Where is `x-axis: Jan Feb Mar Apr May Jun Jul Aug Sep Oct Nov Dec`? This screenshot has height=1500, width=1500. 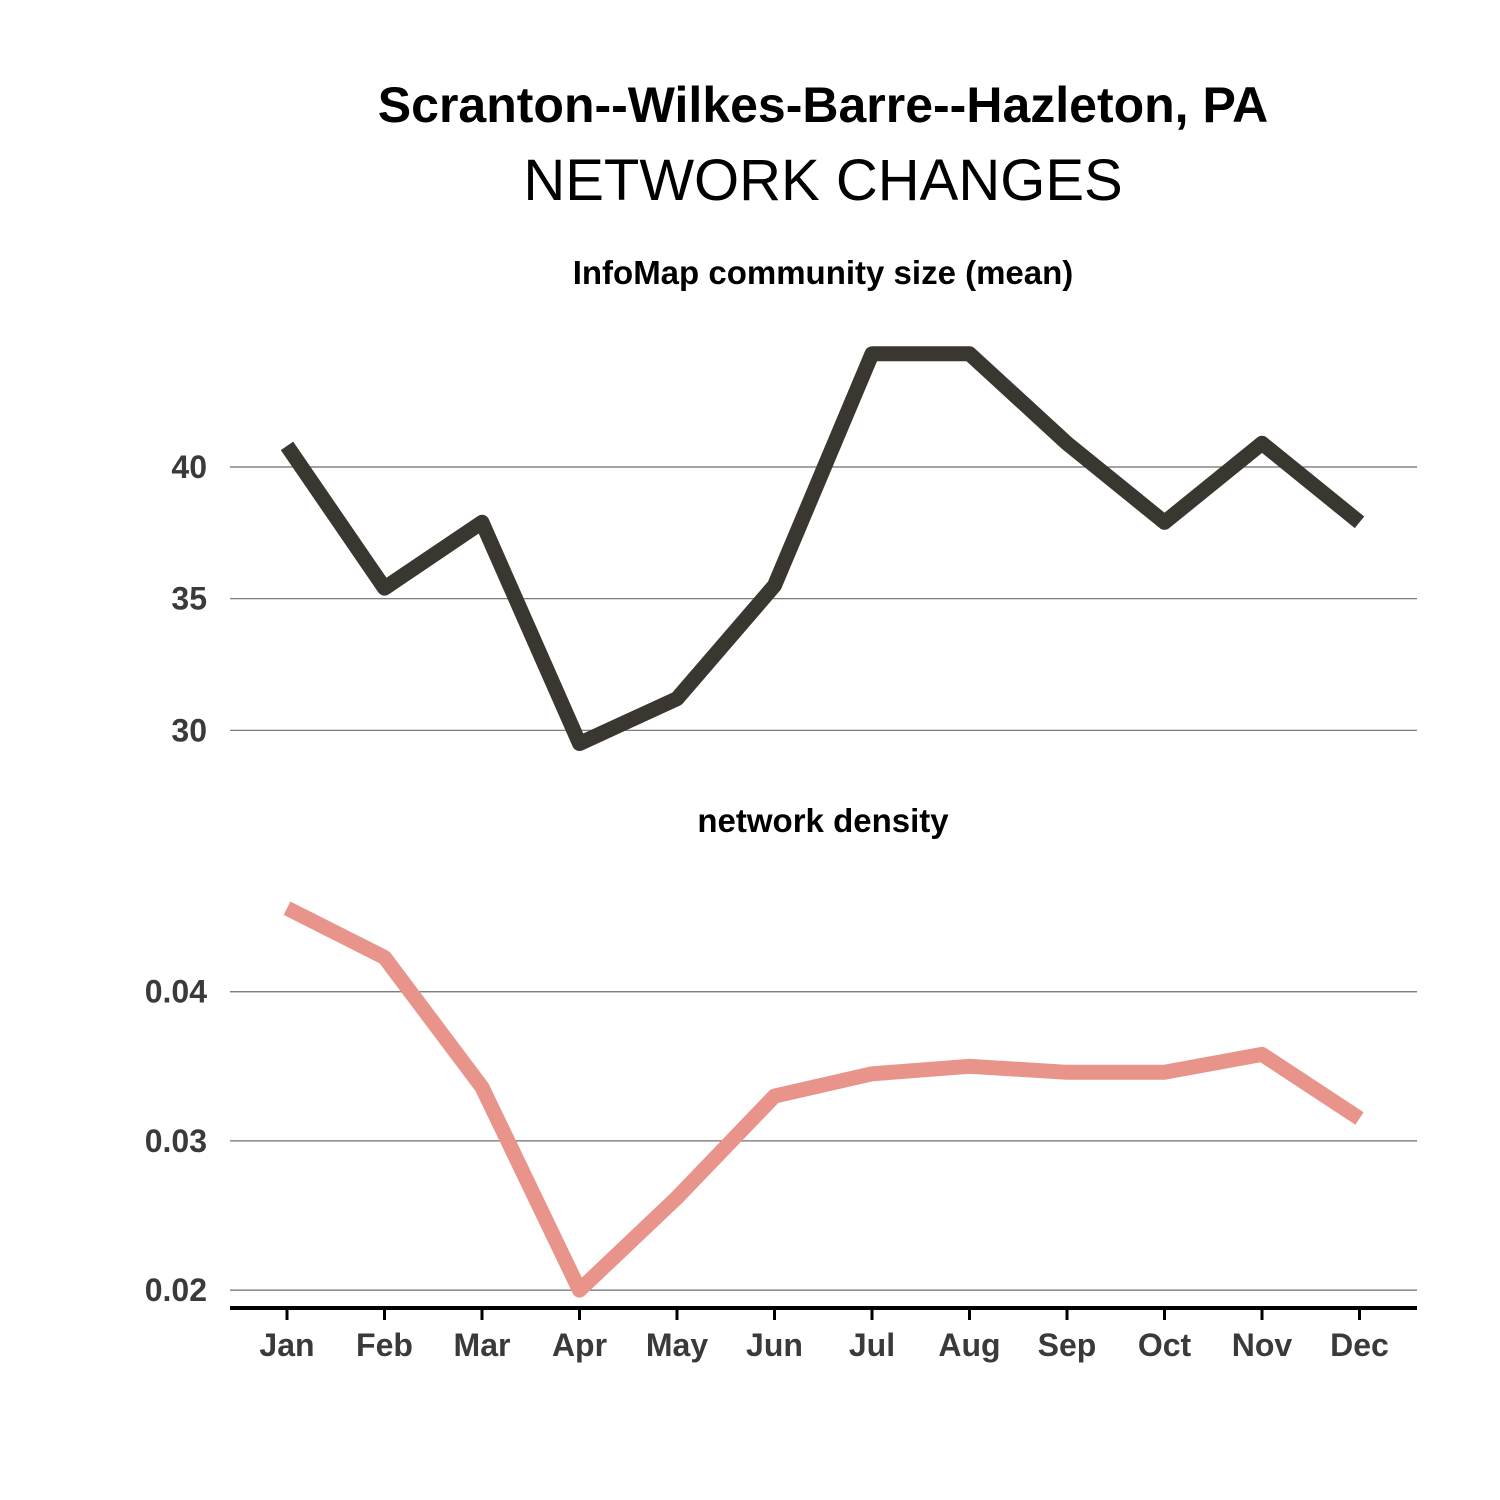 x-axis: Jan Feb Mar Apr May Jun Jul Aug Sep Oct Nov Dec is located at coordinates (823, 1334).